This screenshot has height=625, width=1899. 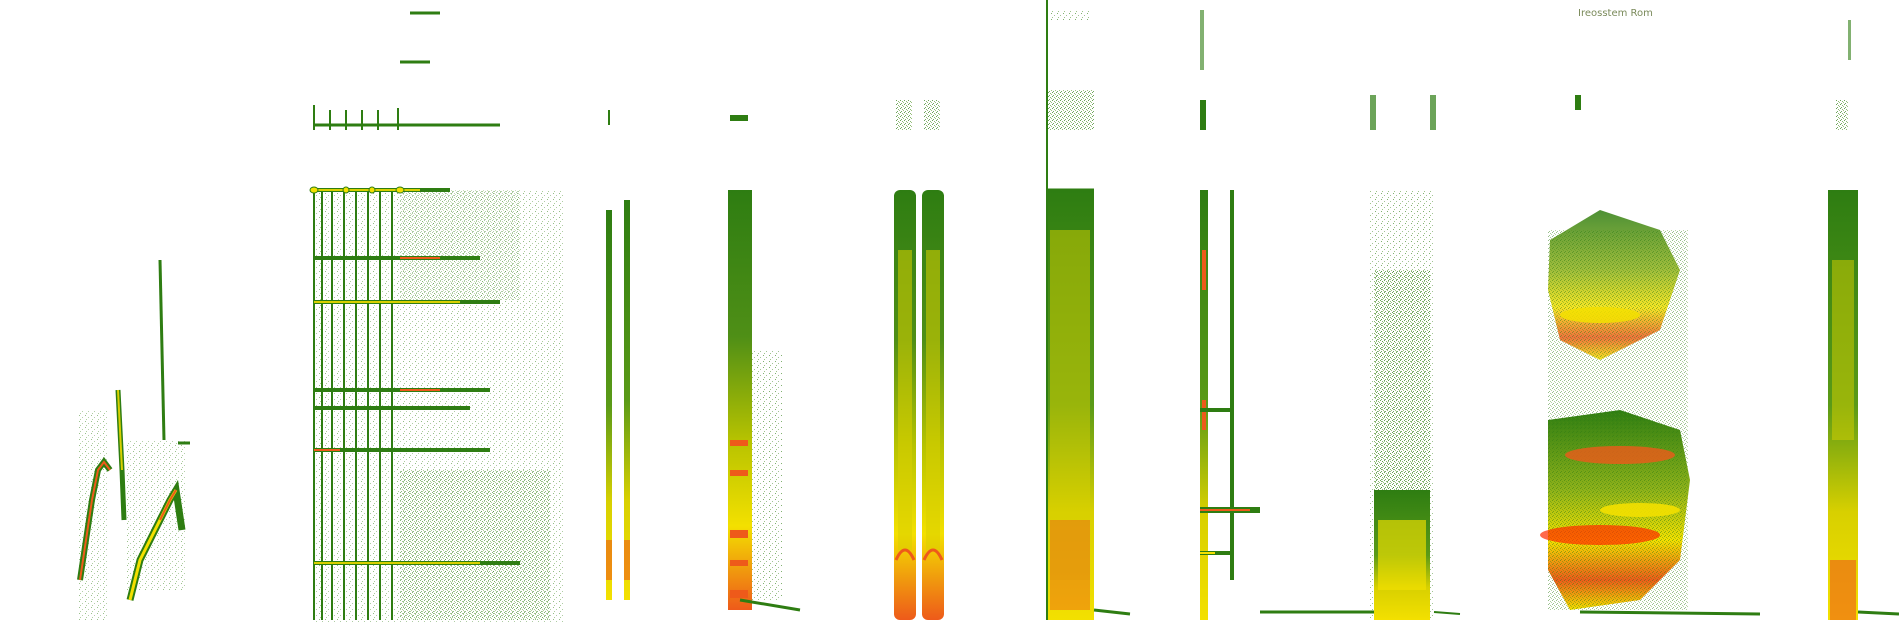 I want to click on event-thin-pair, so click(x=618, y=355).